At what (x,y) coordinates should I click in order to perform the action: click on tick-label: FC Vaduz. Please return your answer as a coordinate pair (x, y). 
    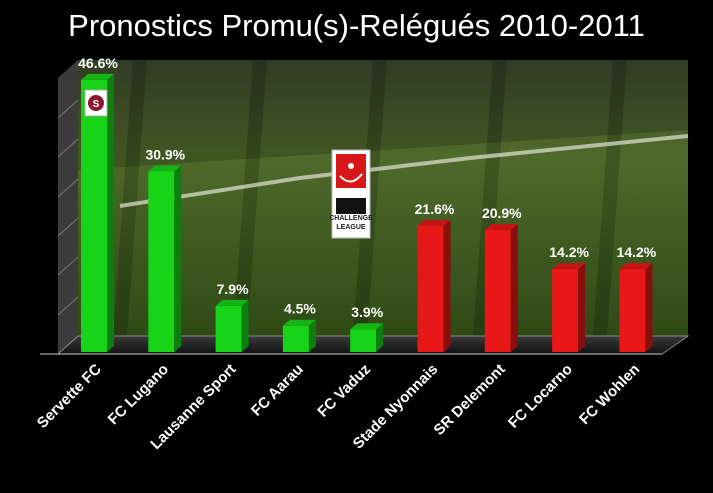
    Looking at the image, I should click on (344, 391).